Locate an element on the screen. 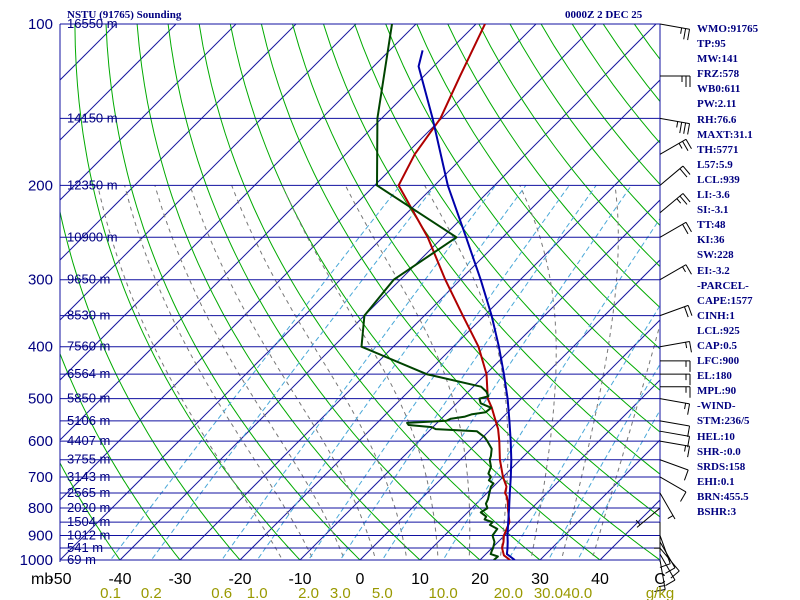  height-label: 14150 m is located at coordinates (92, 117).